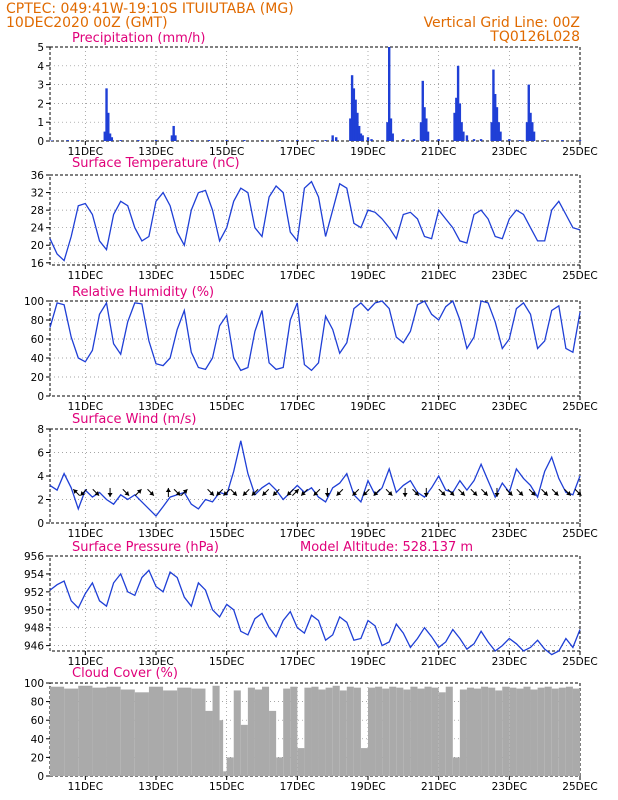 The width and height of the screenshot is (618, 800). Describe the element at coordinates (37, 194) in the screenshot. I see `y-tick-label: 32` at that location.